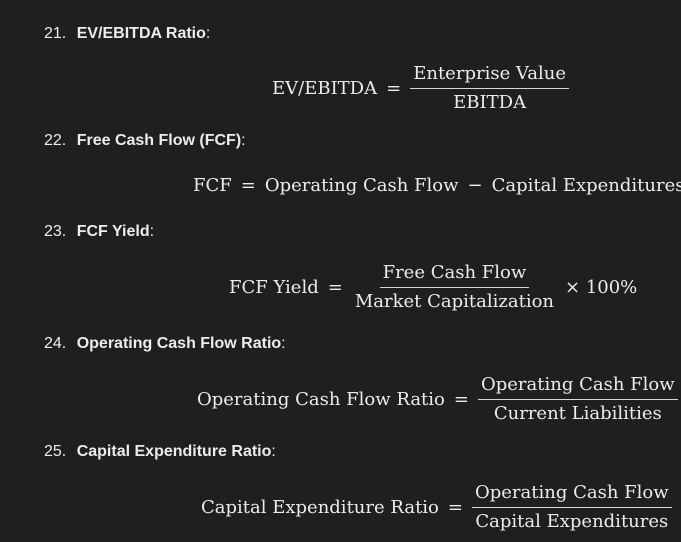  I want to click on item-number: 24., so click(55, 343).